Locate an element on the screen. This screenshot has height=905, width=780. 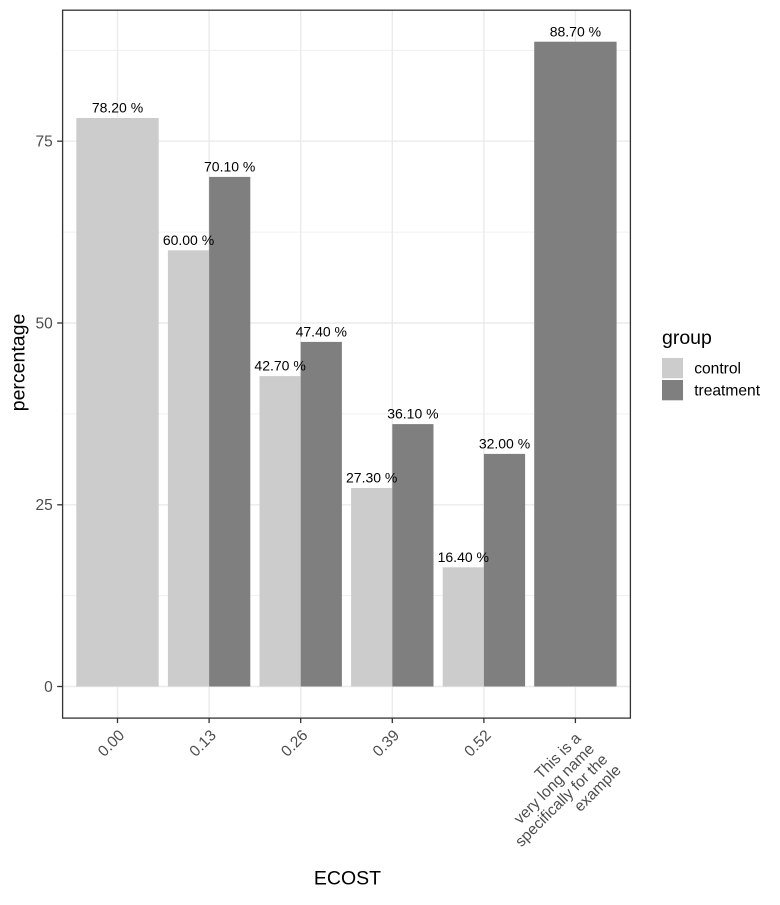
svg-text: 50 is located at coordinates (45, 323).